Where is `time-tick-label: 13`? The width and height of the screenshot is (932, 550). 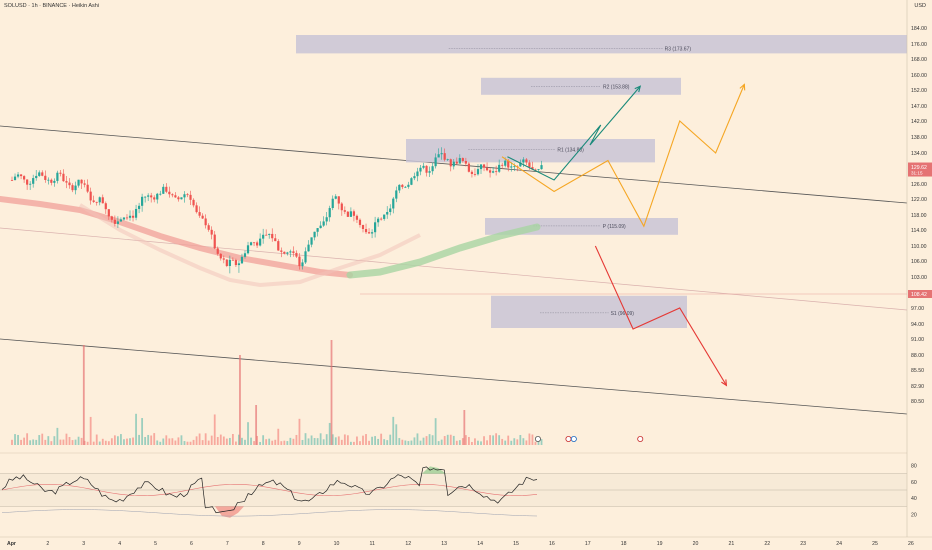
time-tick-label: 13 is located at coordinates (444, 544).